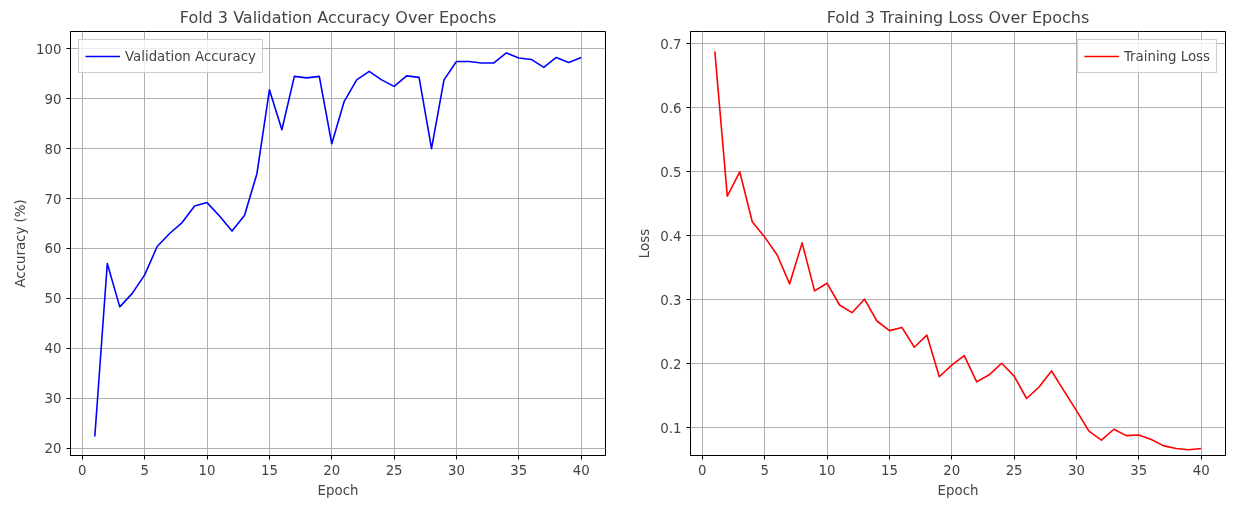 The height and width of the screenshot is (507, 1244). What do you see at coordinates (53, 199) in the screenshot?
I see `y-tick-label: 70` at bounding box center [53, 199].